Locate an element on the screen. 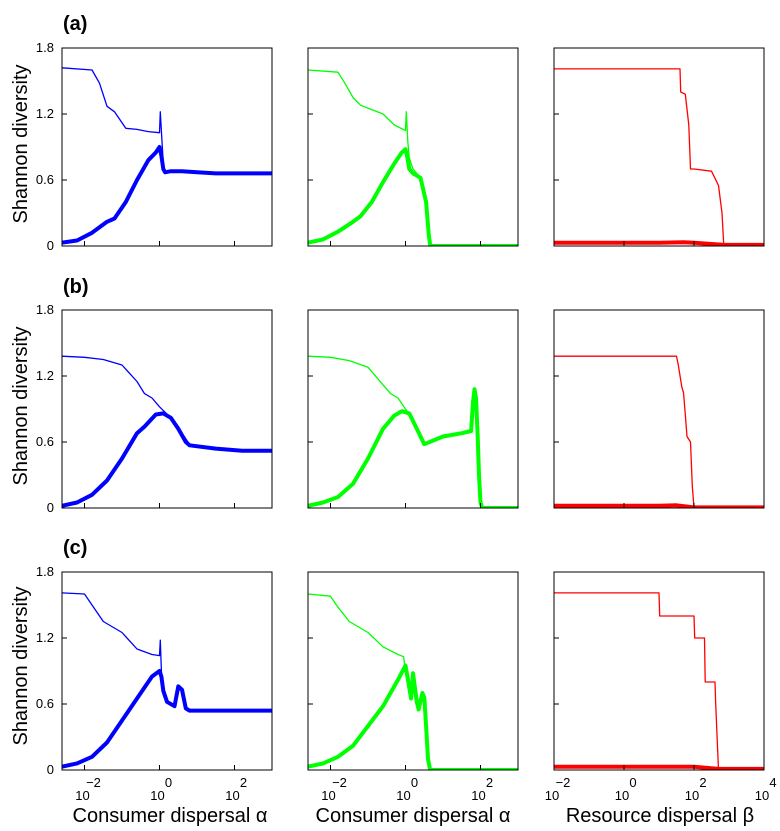 This screenshot has width=780, height=831. panel-a1: 0 0.6 1.2 1.8 is located at coordinates (154, 146).